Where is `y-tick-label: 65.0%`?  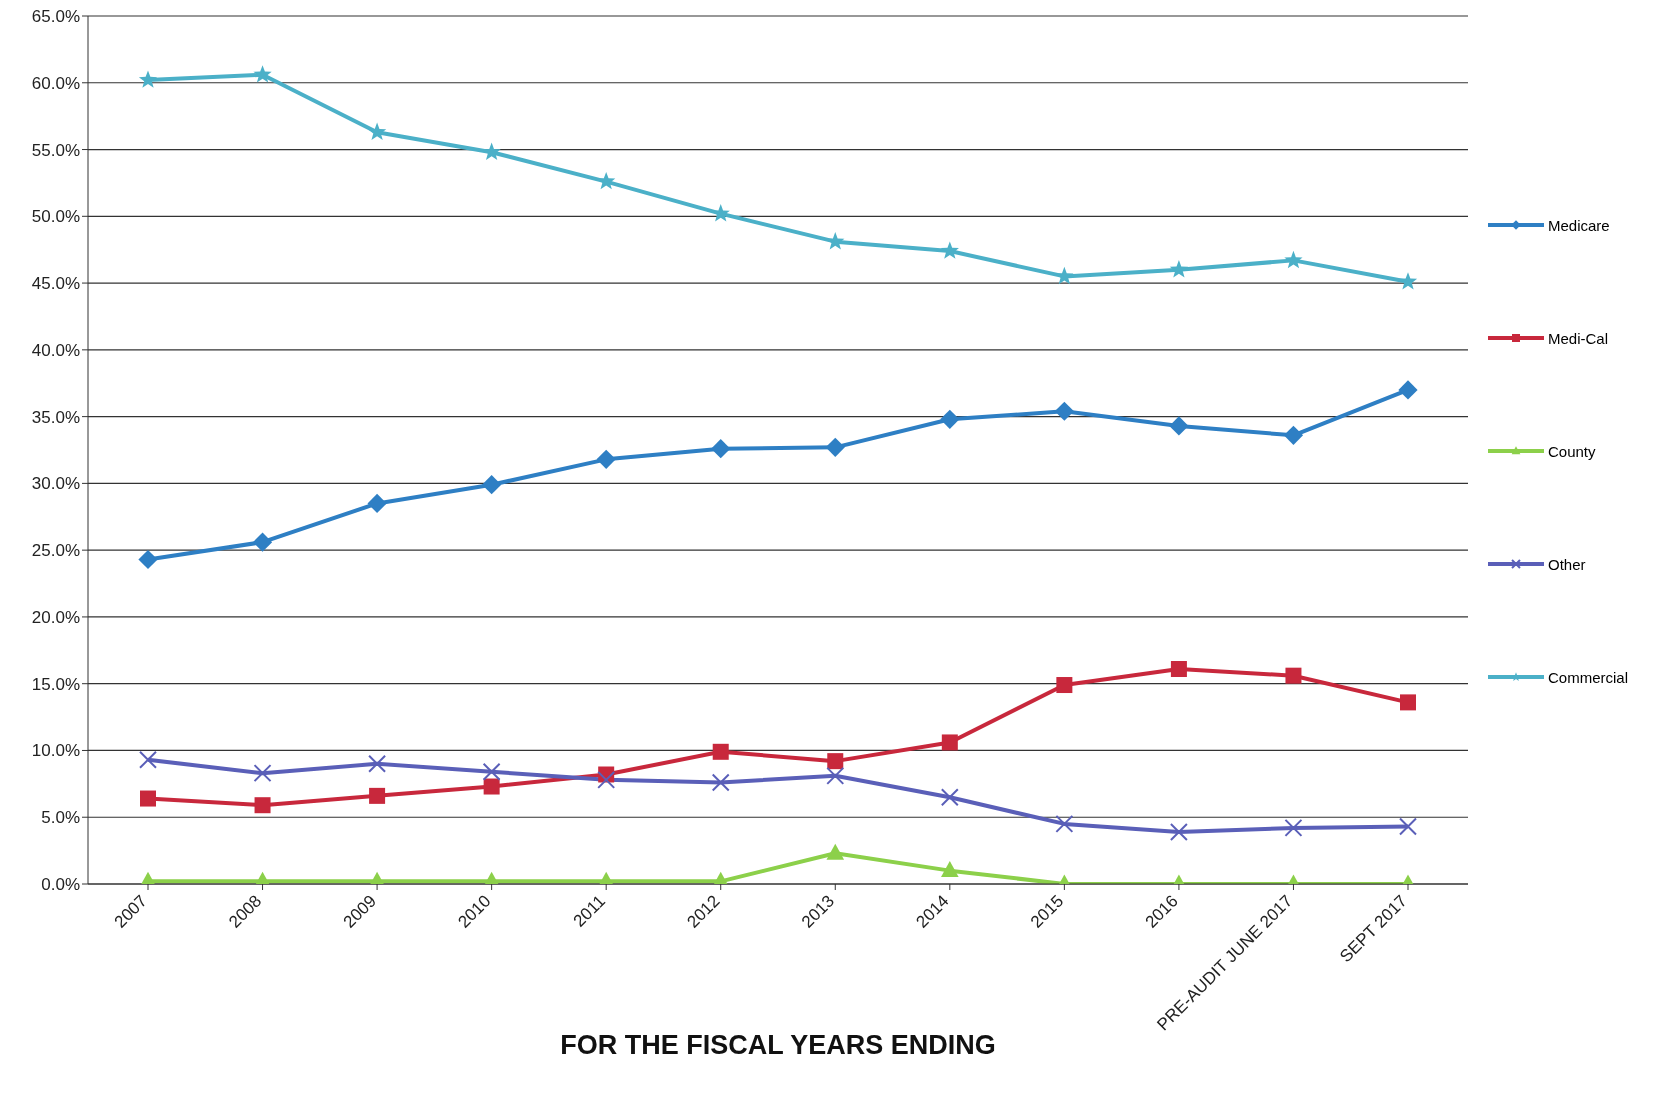 y-tick-label: 65.0% is located at coordinates (55, 17).